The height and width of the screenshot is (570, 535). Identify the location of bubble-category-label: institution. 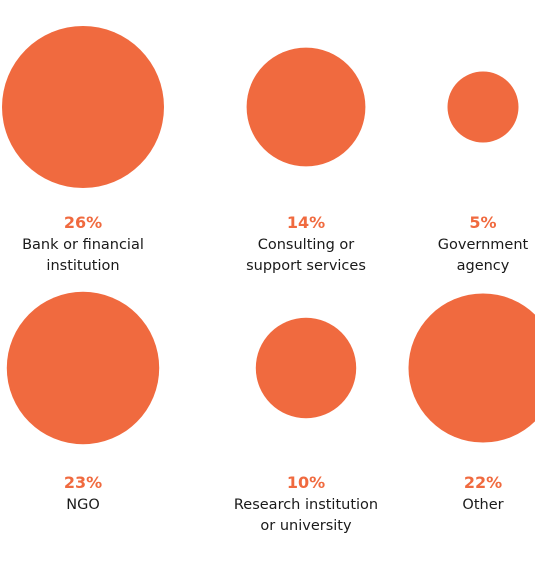
(82, 266).